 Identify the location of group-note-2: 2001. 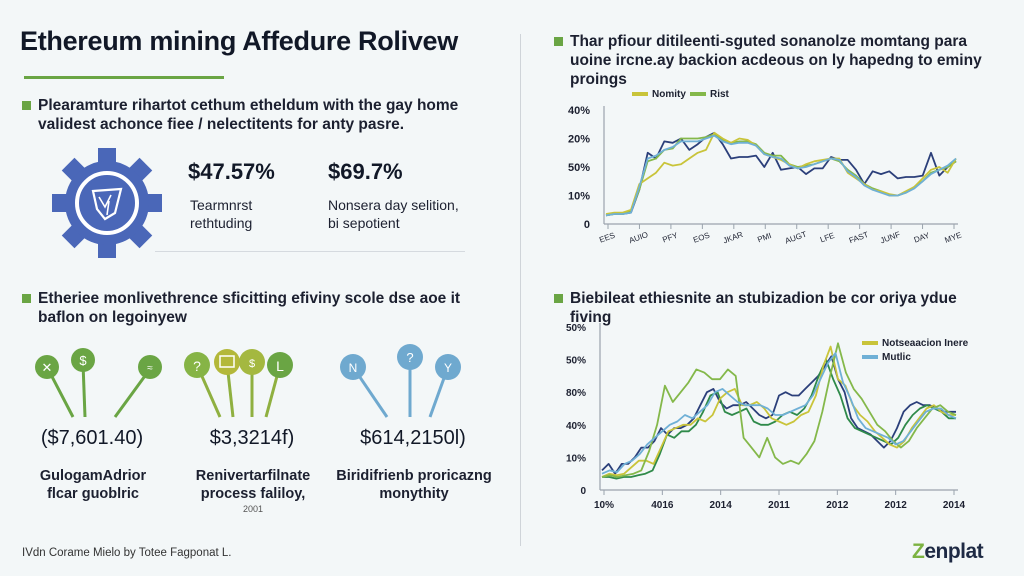
(253, 509).